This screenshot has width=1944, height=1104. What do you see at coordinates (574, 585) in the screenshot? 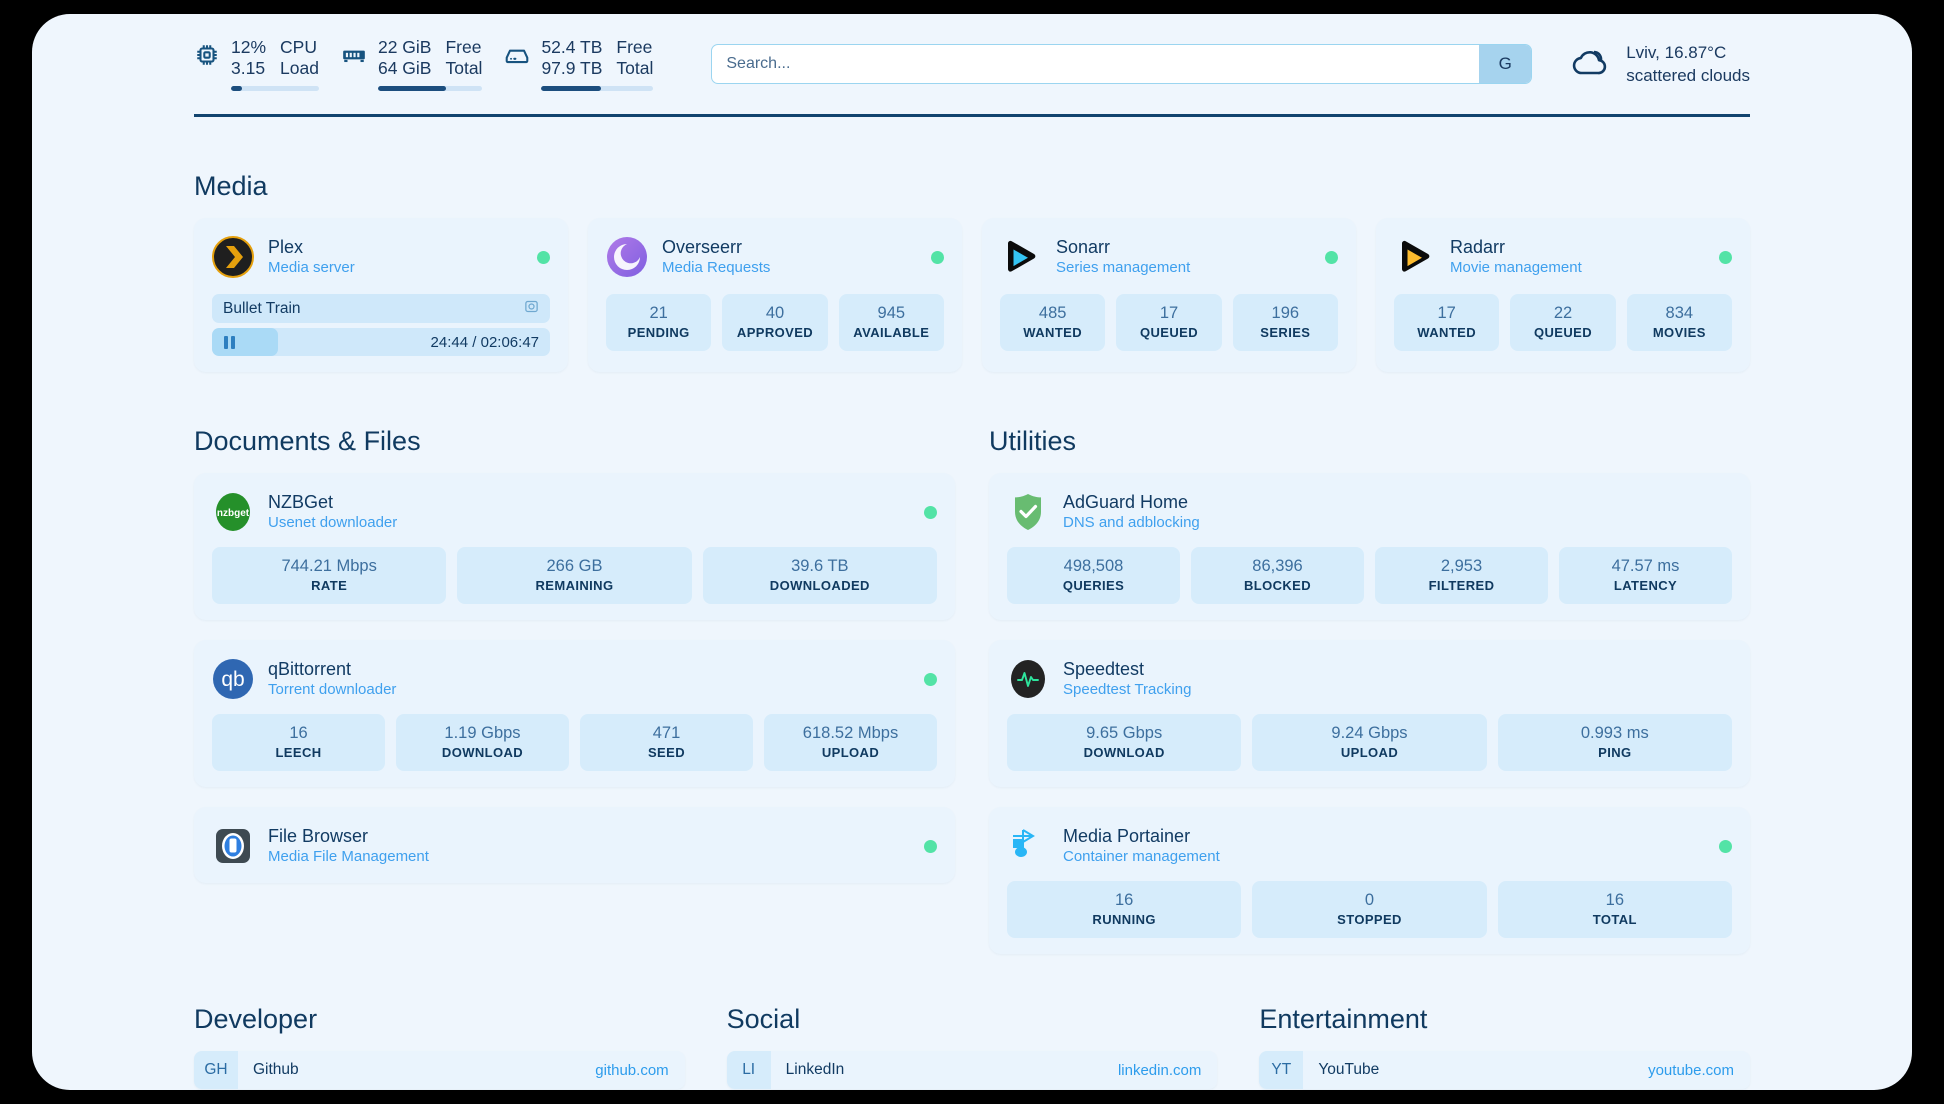
I see `metric-label: REMAINING` at bounding box center [574, 585].